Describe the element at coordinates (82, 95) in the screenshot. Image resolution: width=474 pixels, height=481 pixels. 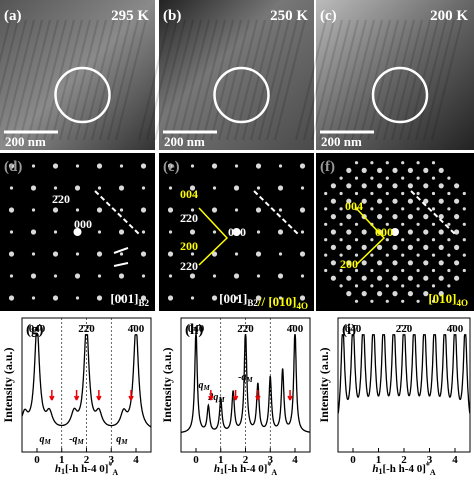
I see `region-circle` at that location.